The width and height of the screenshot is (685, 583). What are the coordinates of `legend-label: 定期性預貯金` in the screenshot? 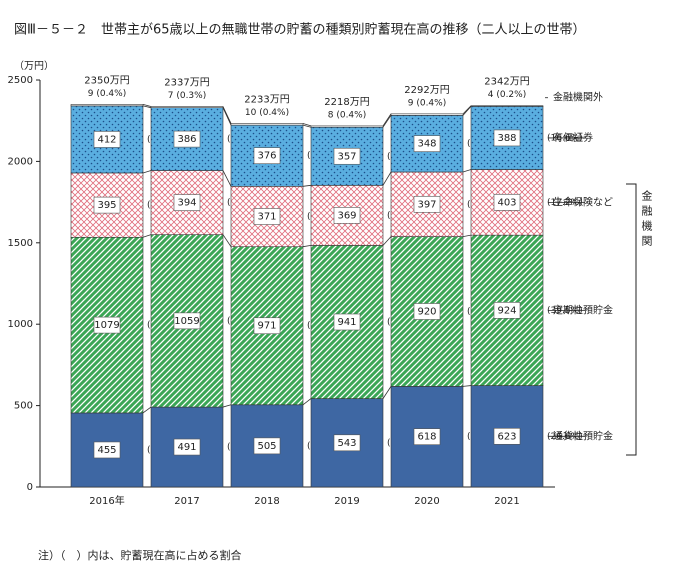 It's located at (583, 309).